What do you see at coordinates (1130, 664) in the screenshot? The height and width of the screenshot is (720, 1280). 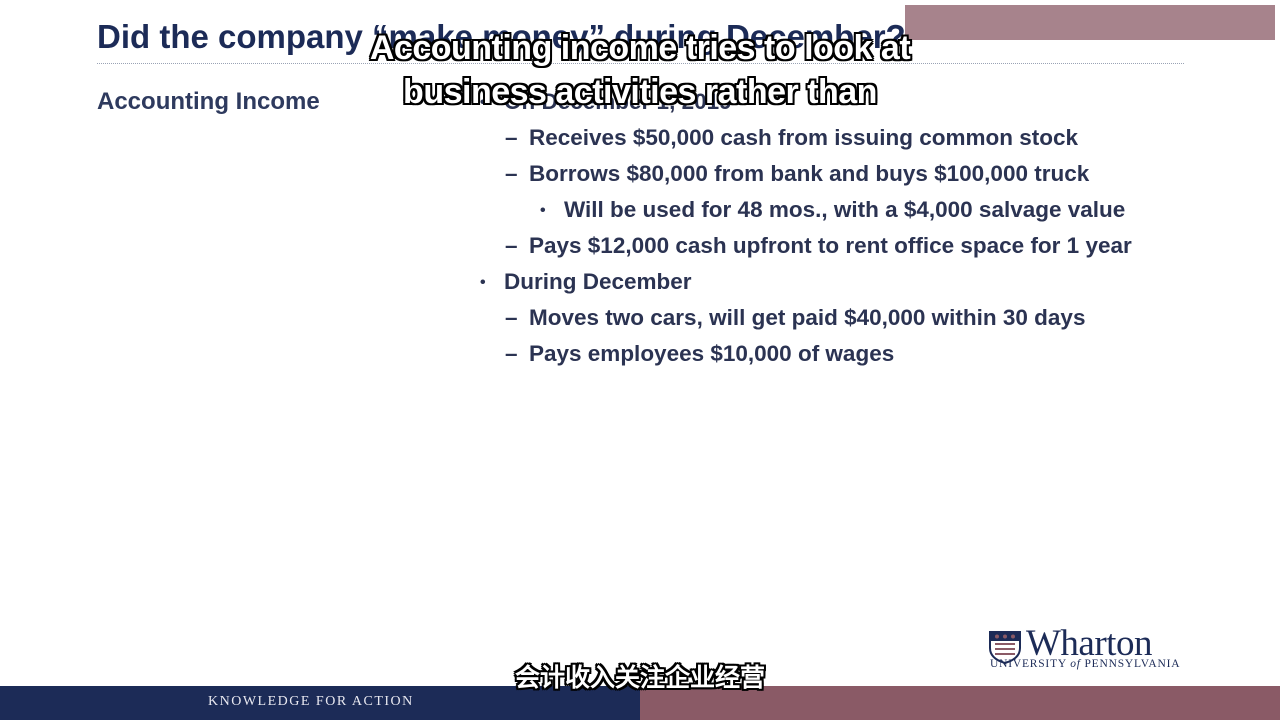 I see `logo-sub-pennsylvania: PENNSYLVANIA` at bounding box center [1130, 664].